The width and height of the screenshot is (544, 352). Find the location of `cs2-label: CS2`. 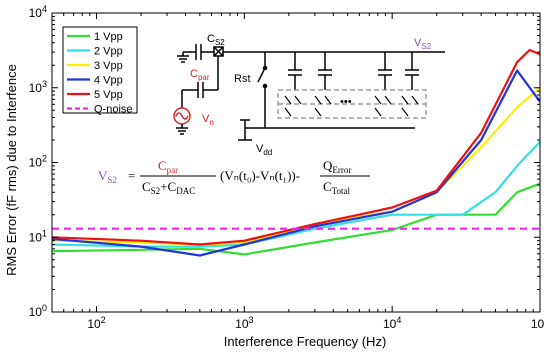

cs2-label: CS2 is located at coordinates (216, 40).